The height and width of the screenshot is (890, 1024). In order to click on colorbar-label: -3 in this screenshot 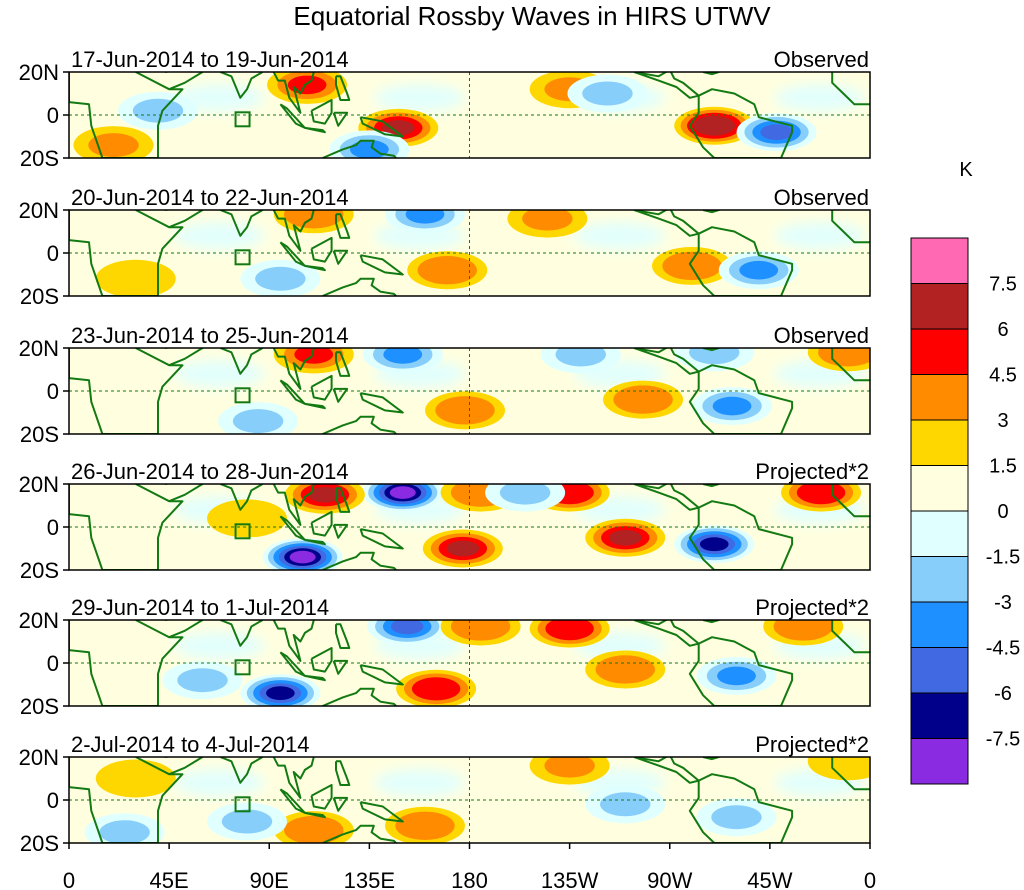, I will do `click(1003, 603)`.